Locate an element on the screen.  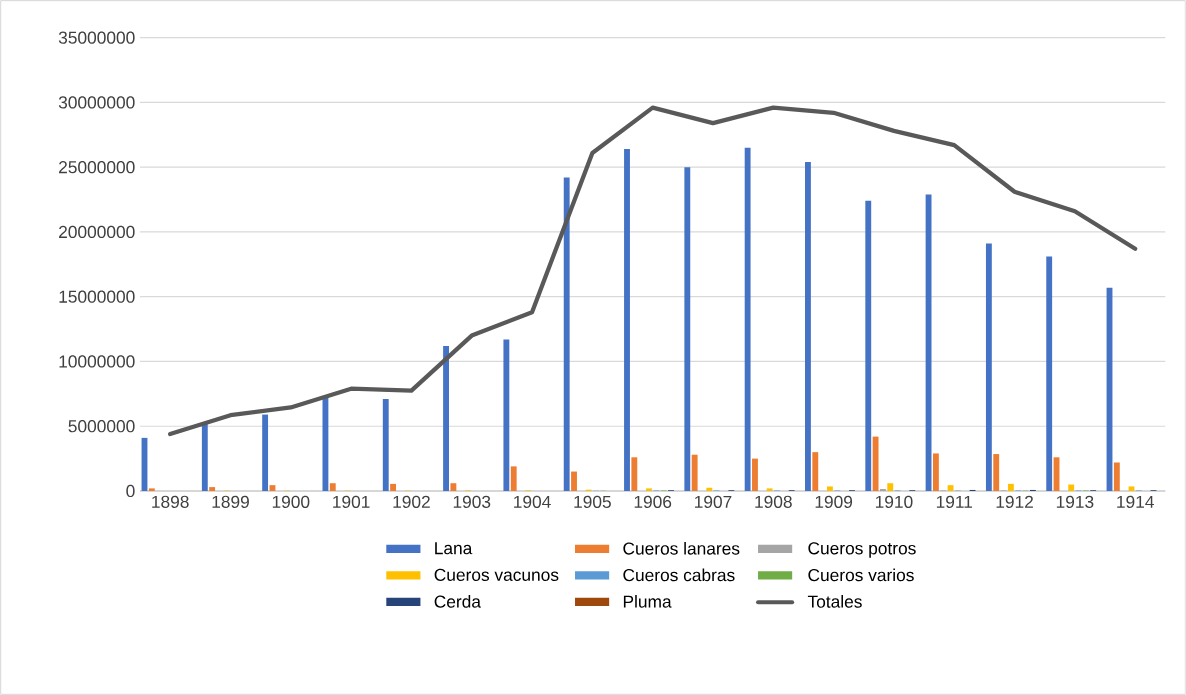
x-tick-label: 1900 is located at coordinates (291, 501).